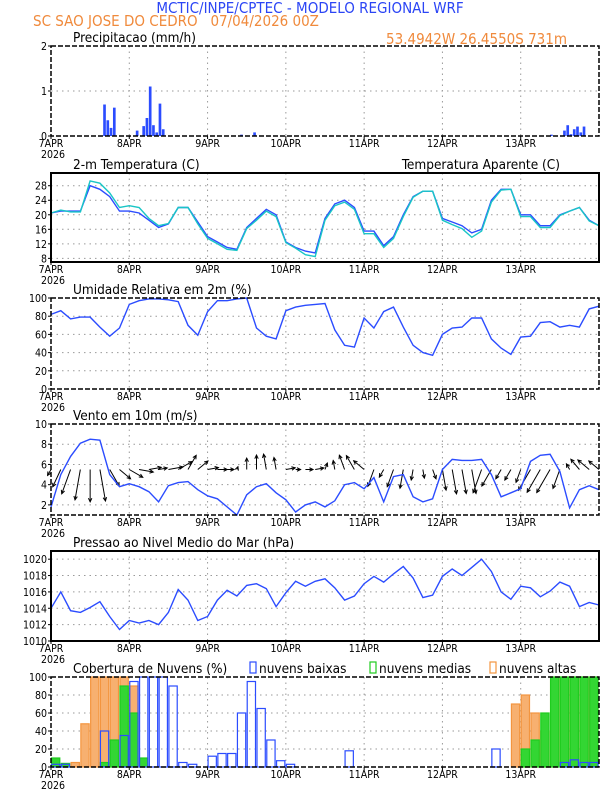 This screenshot has width=612, height=792. I want to click on y-tick-label: 1014, so click(35, 609).